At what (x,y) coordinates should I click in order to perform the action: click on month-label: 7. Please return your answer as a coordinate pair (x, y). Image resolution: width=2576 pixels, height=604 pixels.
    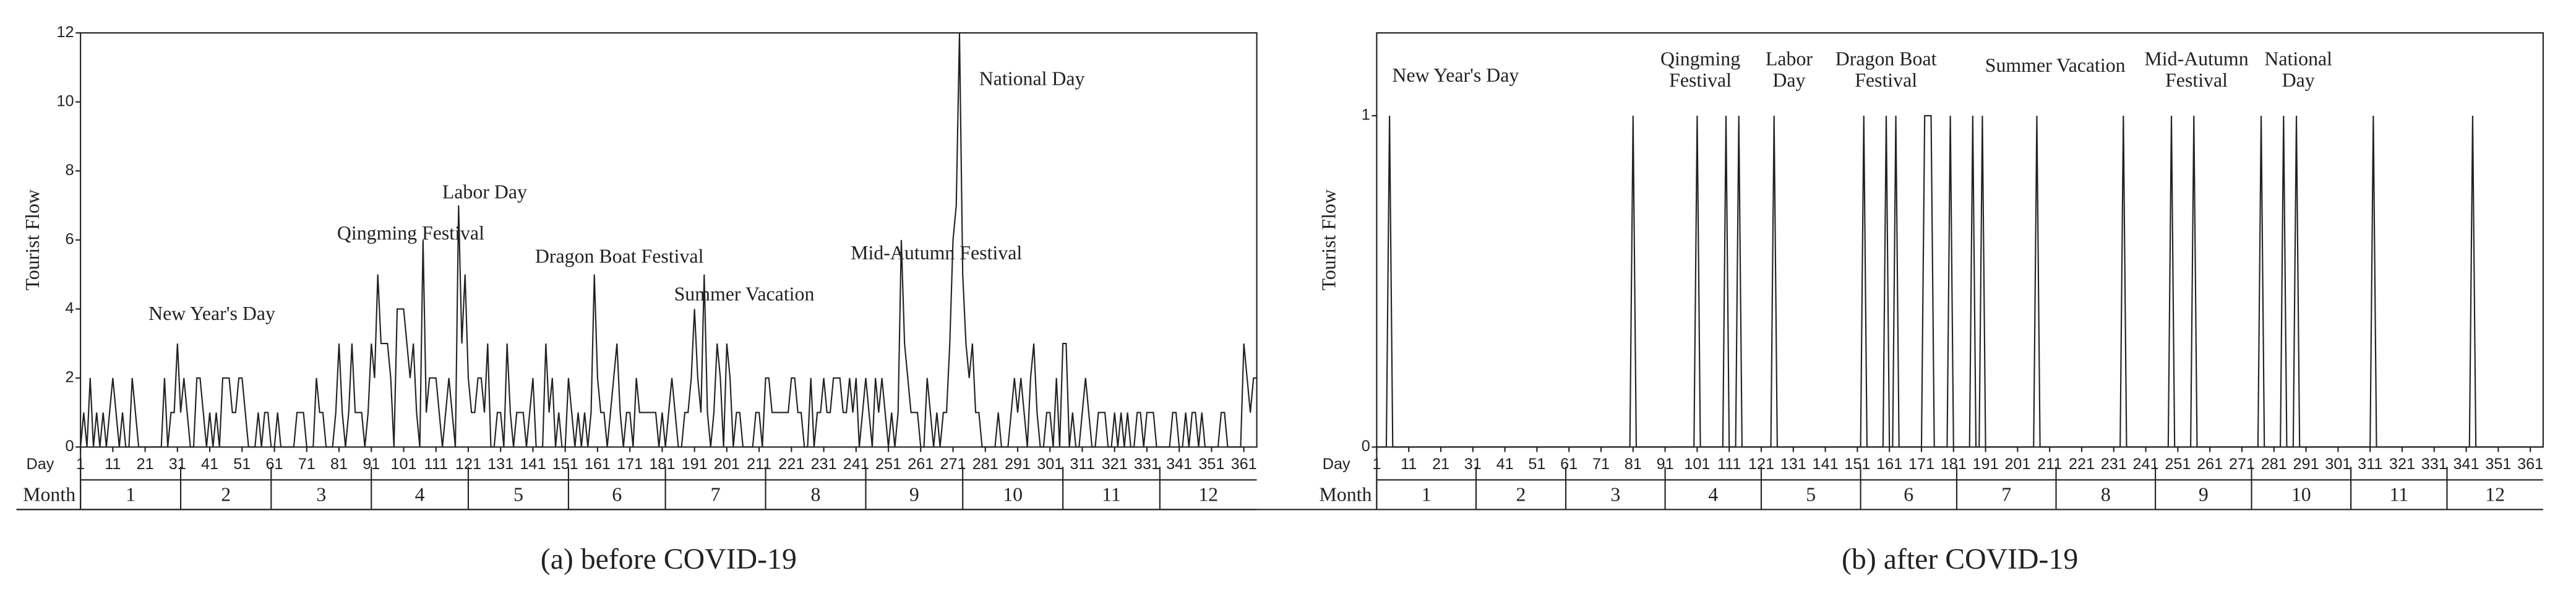
    Looking at the image, I should click on (716, 494).